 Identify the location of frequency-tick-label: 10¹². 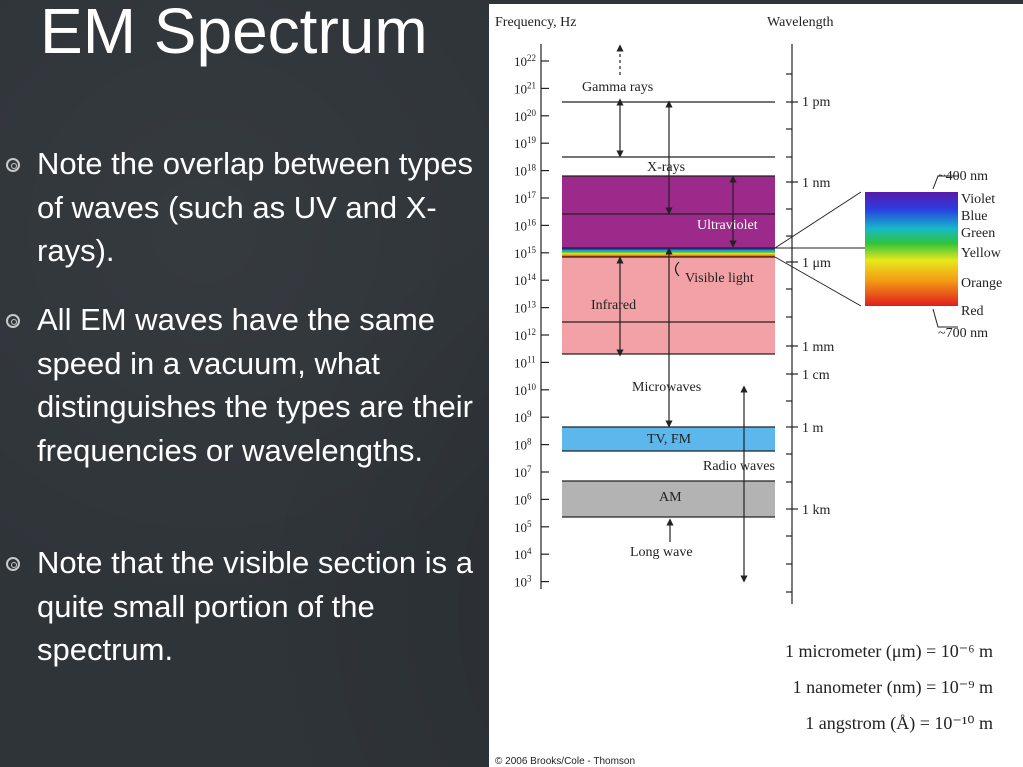
(525, 335).